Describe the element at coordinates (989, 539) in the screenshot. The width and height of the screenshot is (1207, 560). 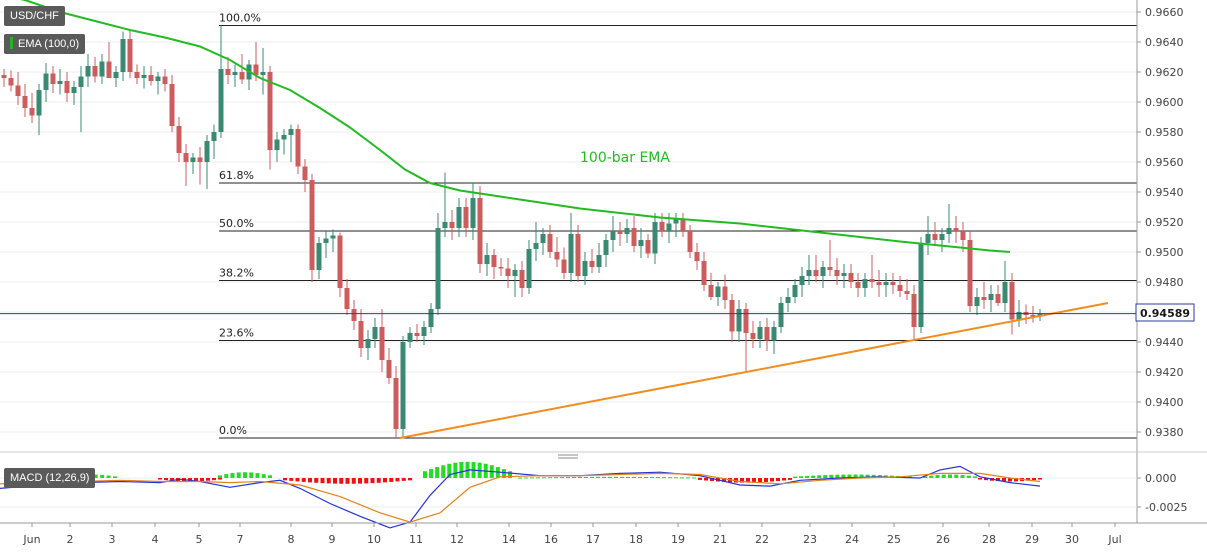
I see `time-tick-label: 28` at that location.